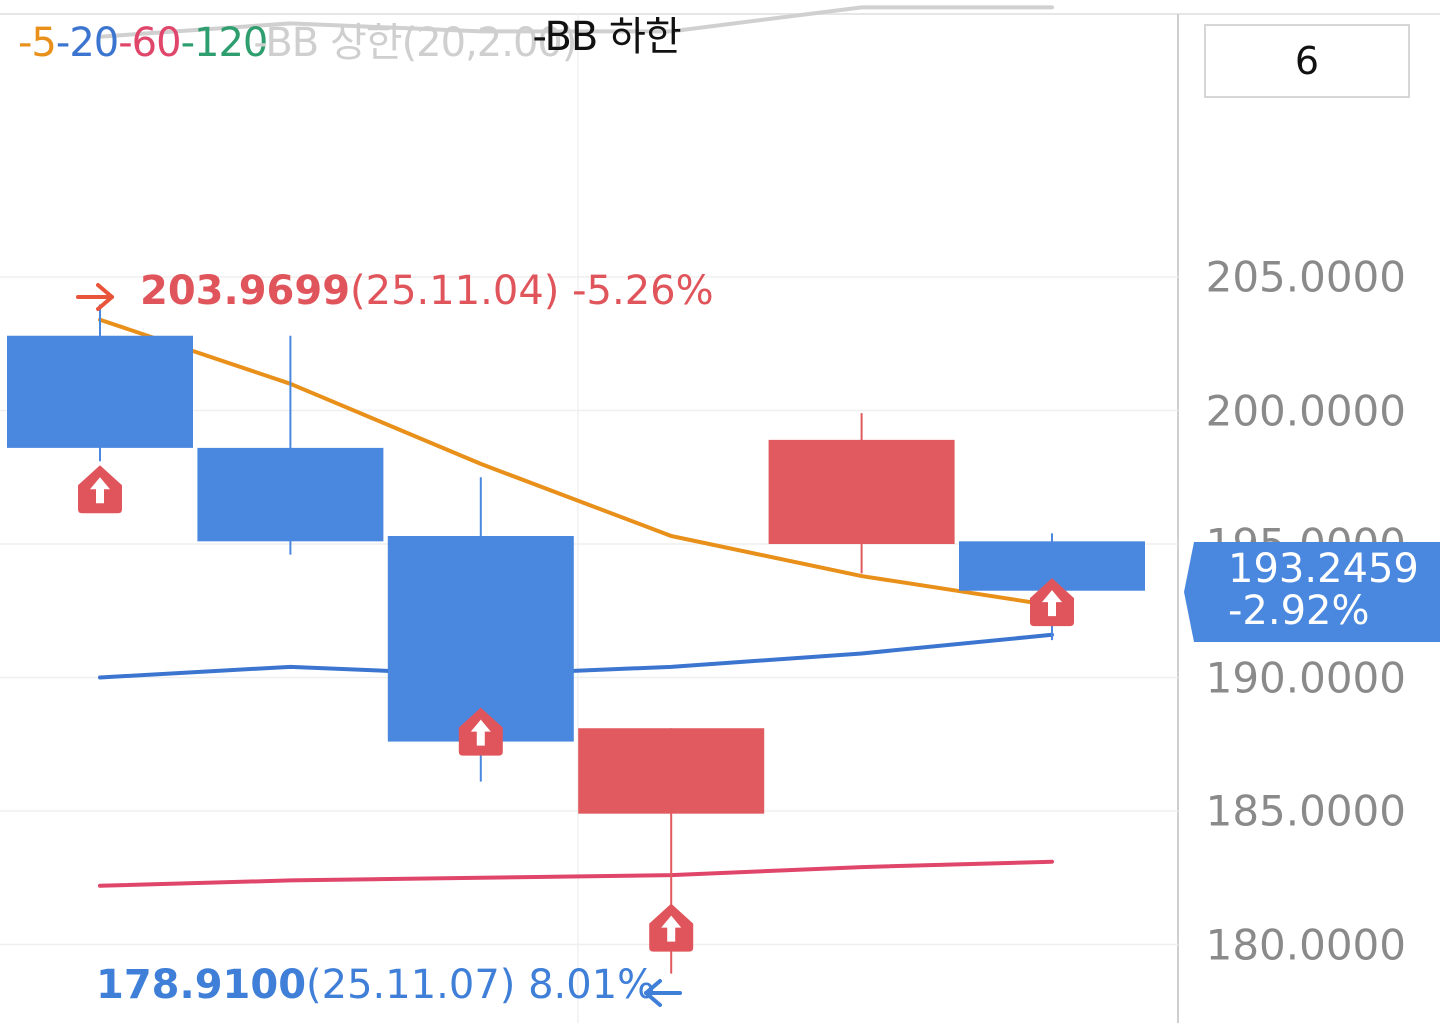  What do you see at coordinates (643, 291) in the screenshot?
I see `high-price-change: -5.26%` at bounding box center [643, 291].